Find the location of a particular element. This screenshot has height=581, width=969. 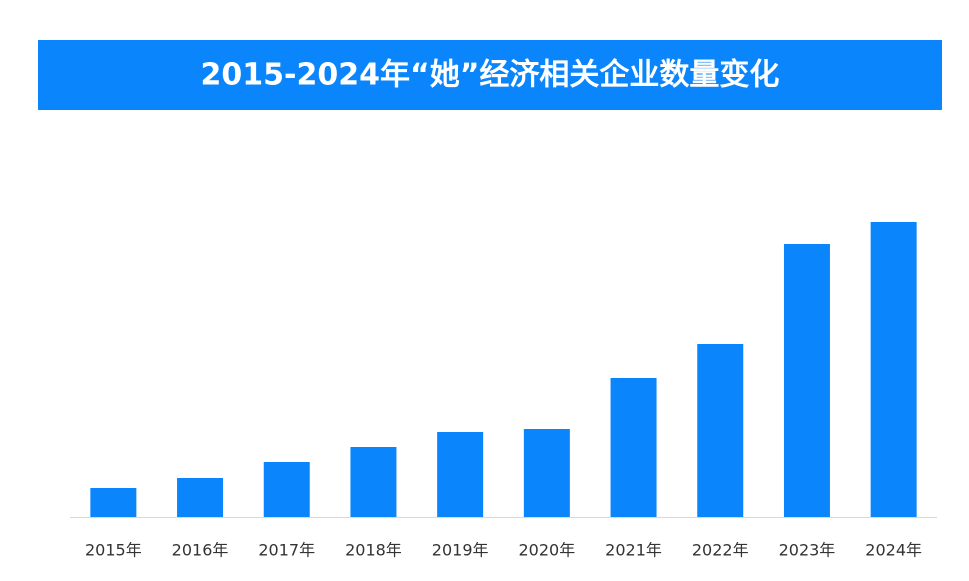

x-tick-label: 2020年 is located at coordinates (546, 550).